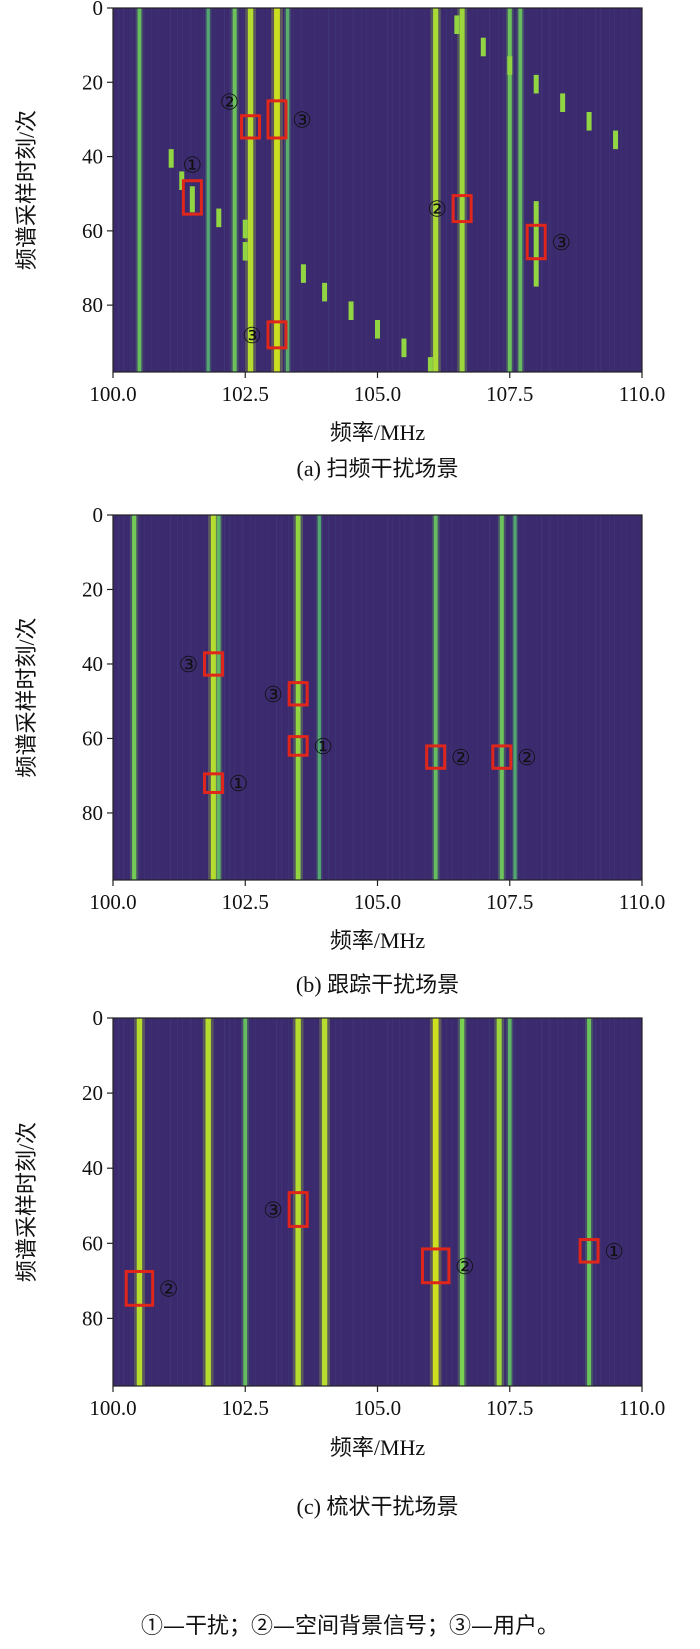  Describe the element at coordinates (377, 1408) in the screenshot. I see `x-tick-label: 105.0` at that location.